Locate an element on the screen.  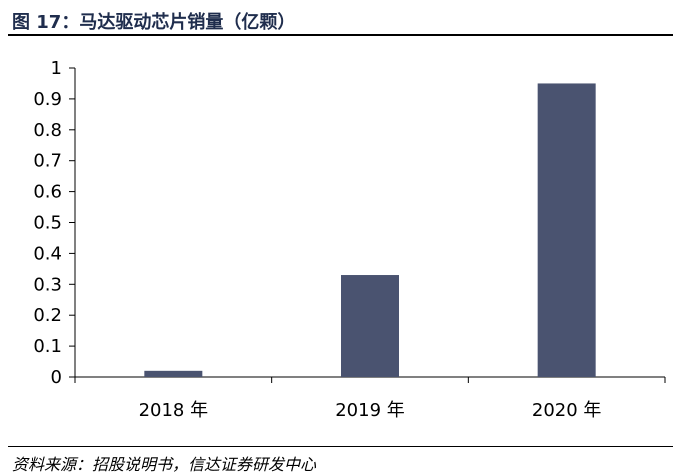
title-rule is located at coordinates (340, 35).